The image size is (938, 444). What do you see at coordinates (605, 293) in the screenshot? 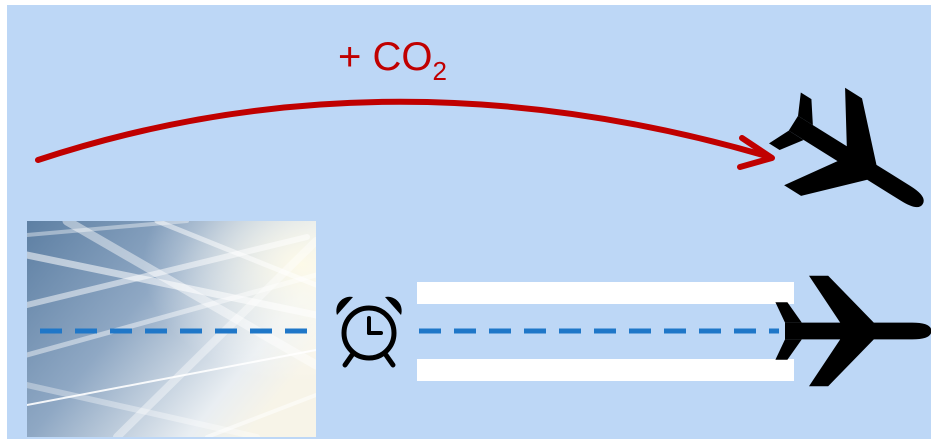
I see `contrail-bar-top` at bounding box center [605, 293].